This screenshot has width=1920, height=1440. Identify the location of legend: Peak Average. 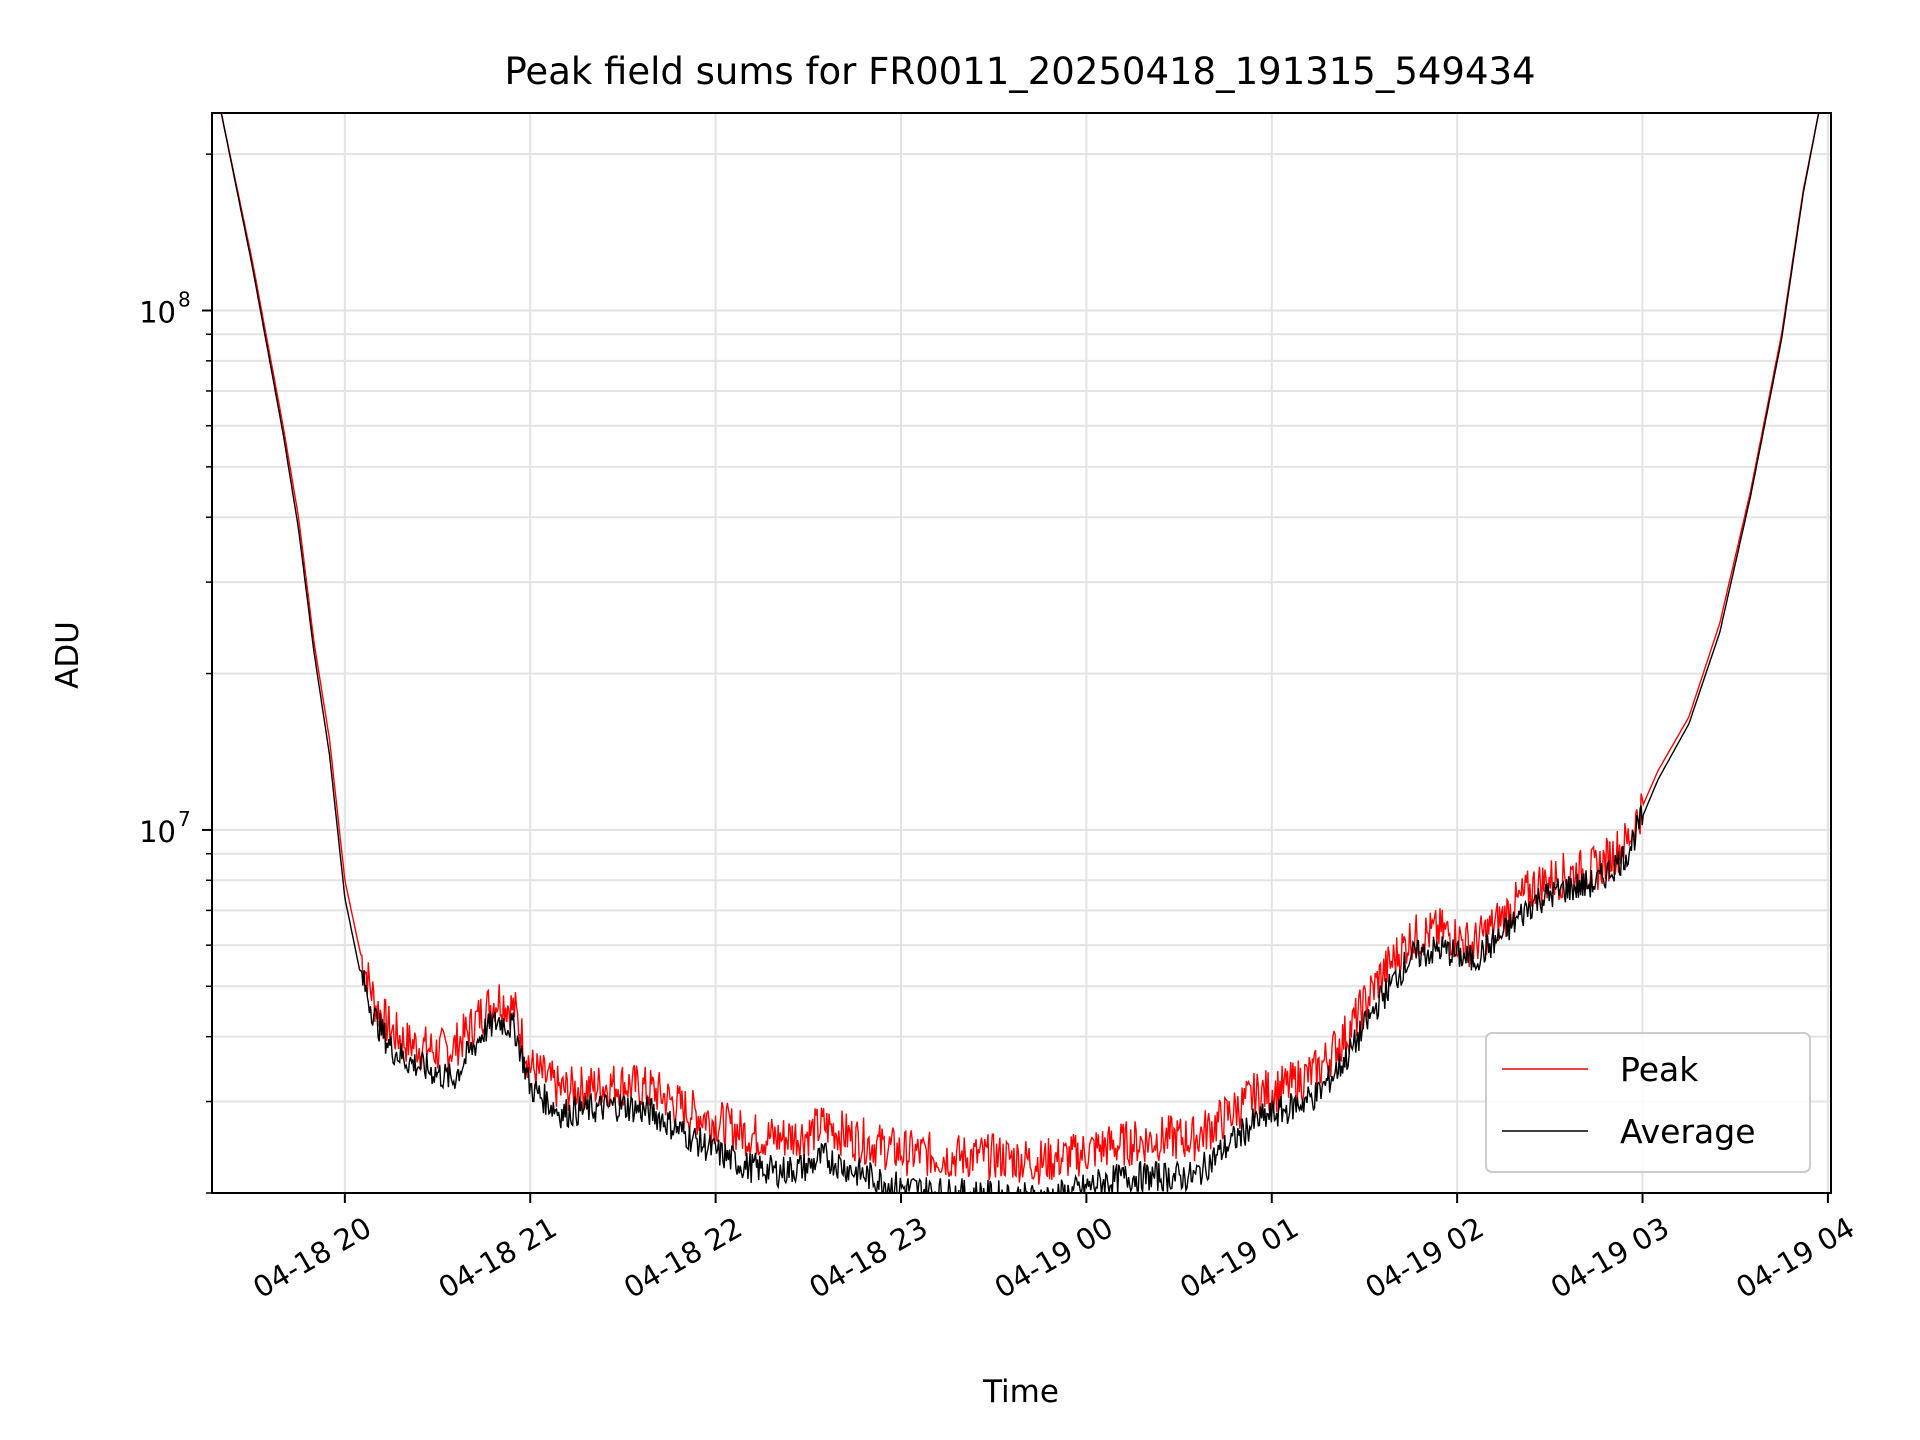
(1648, 1102).